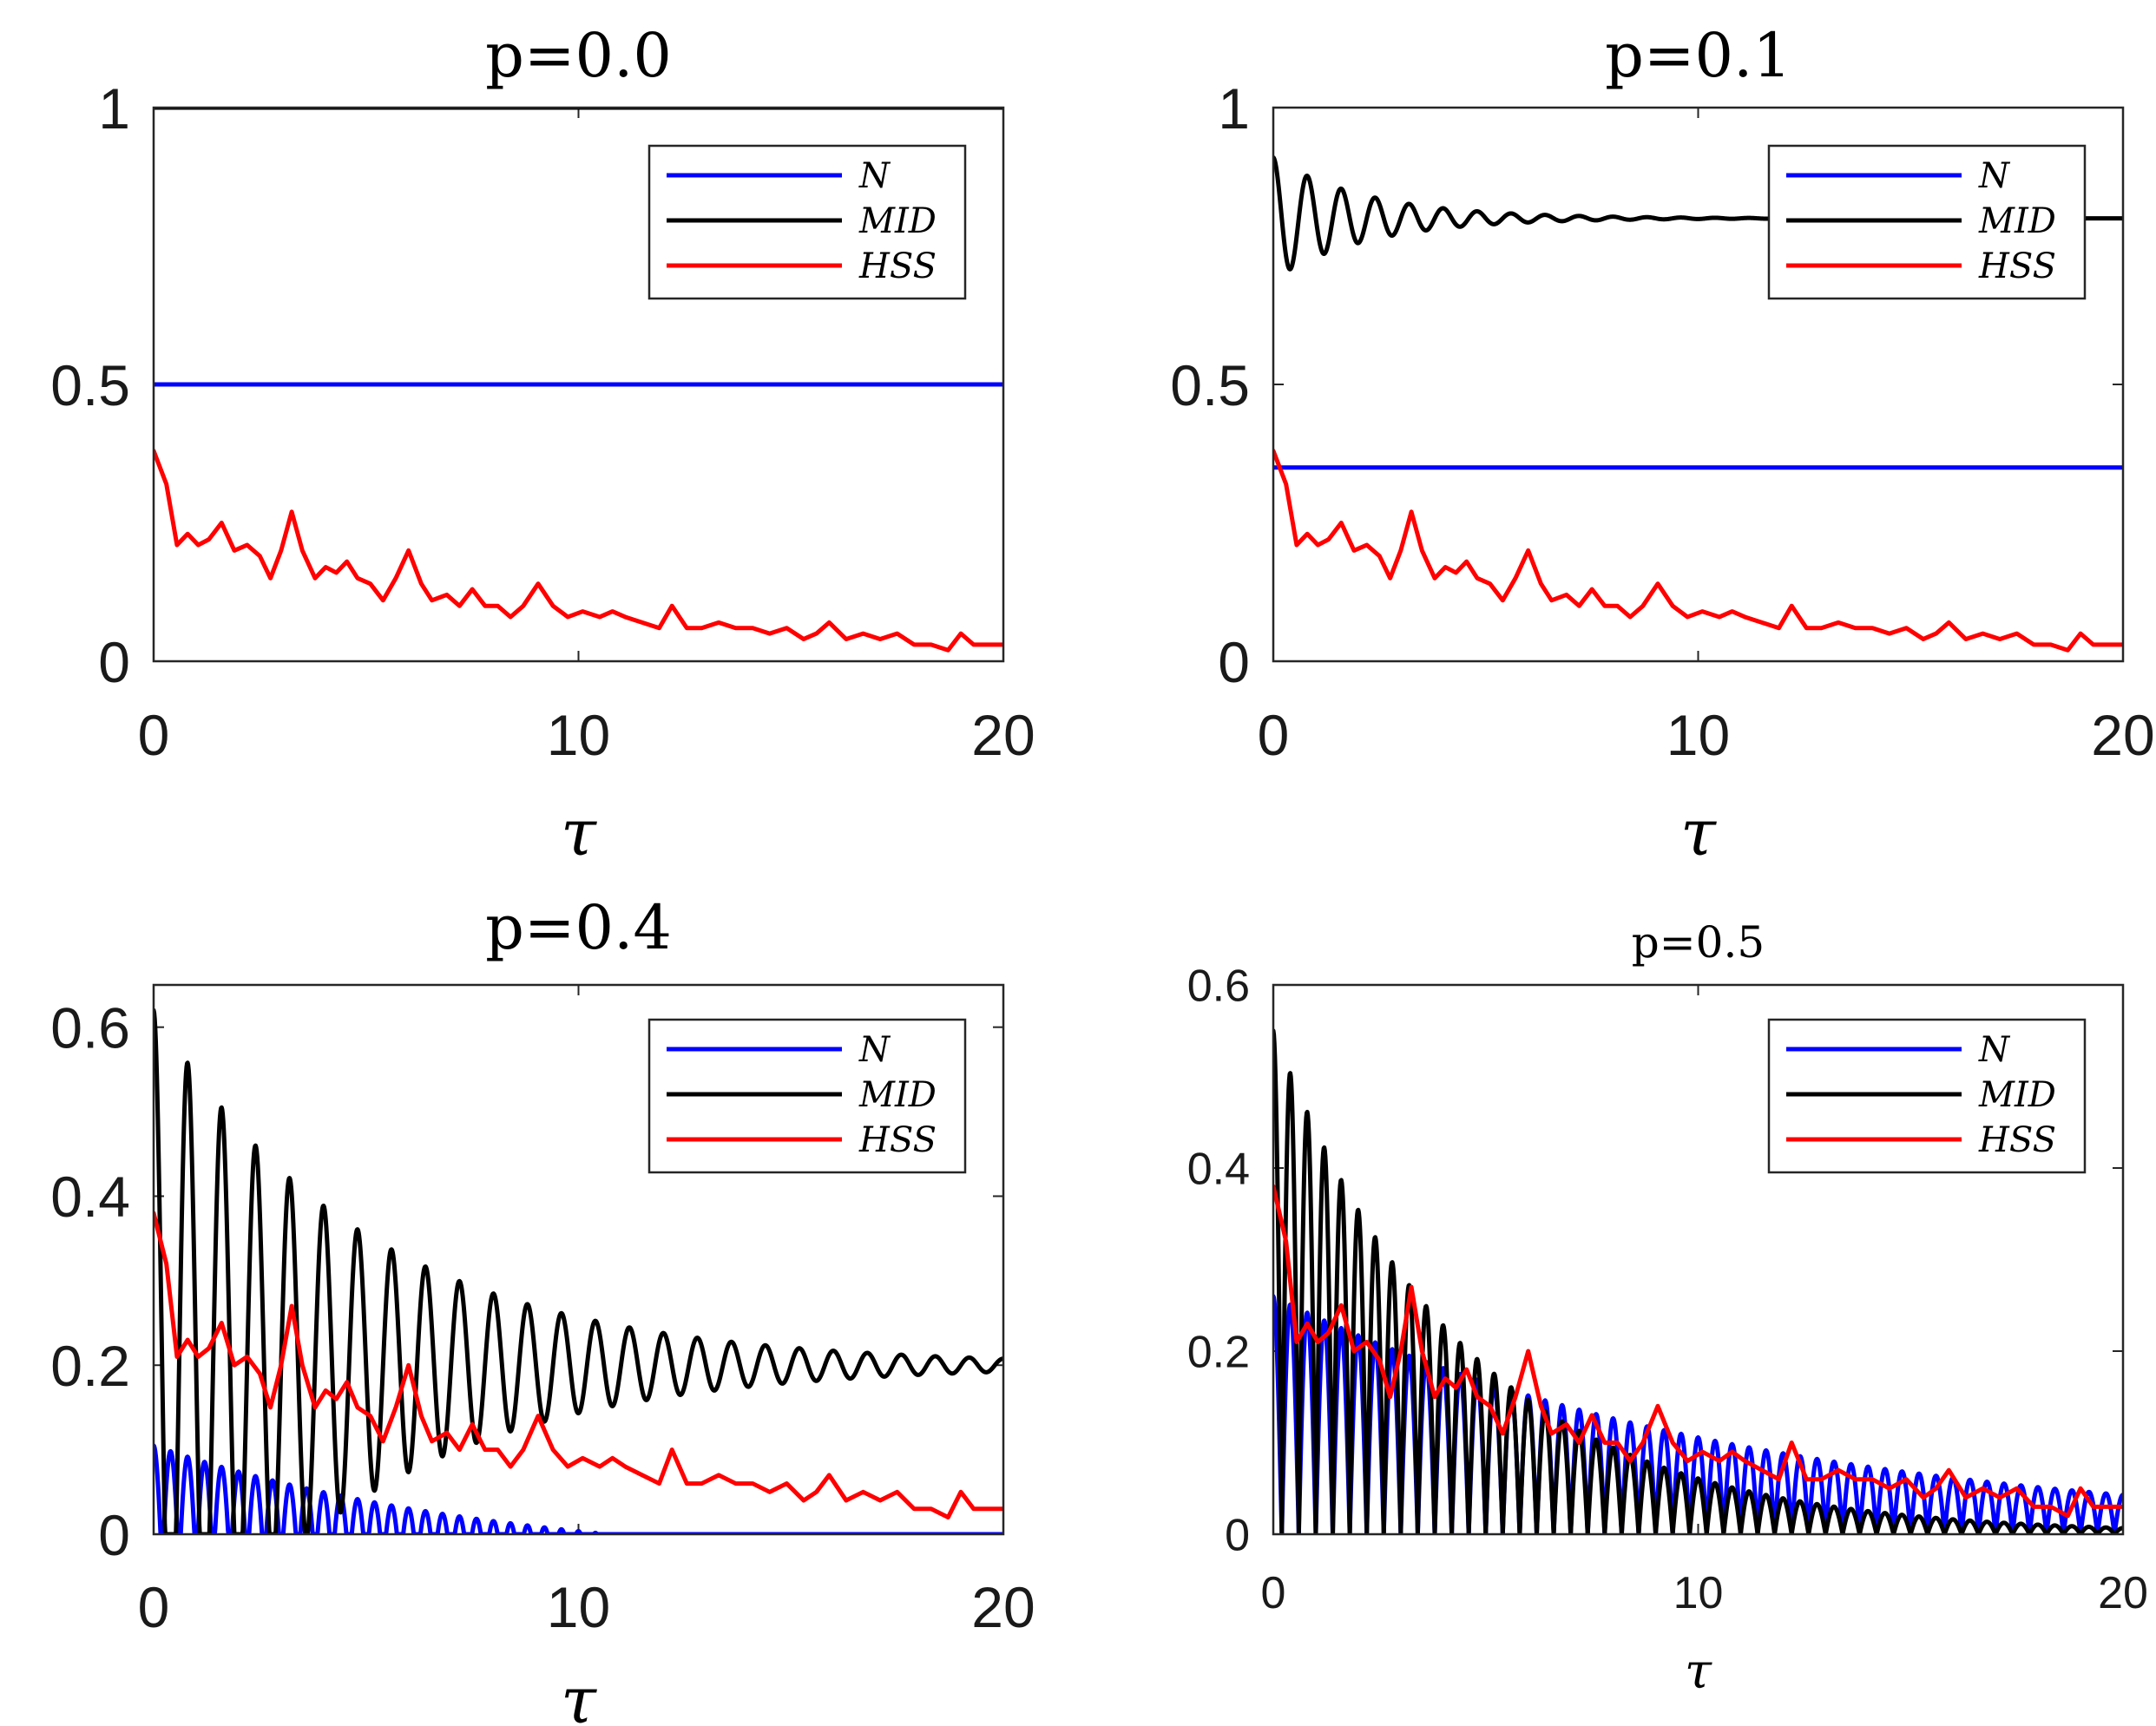 The width and height of the screenshot is (2156, 1726). What do you see at coordinates (578, 56) in the screenshot?
I see `chart-title: p=0.0` at bounding box center [578, 56].